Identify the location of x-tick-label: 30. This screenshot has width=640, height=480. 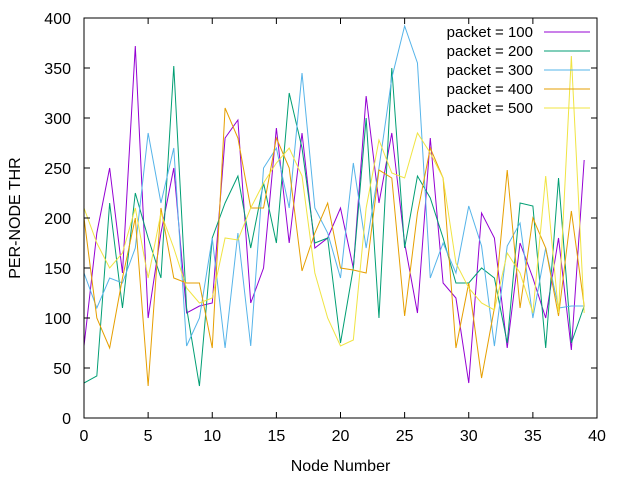
(469, 436).